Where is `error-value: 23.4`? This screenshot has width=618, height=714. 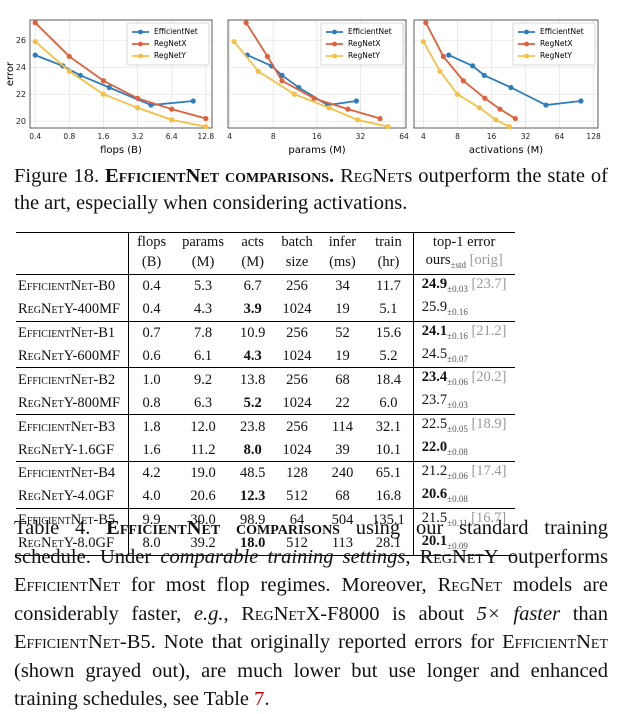 error-value: 23.4 is located at coordinates (434, 377).